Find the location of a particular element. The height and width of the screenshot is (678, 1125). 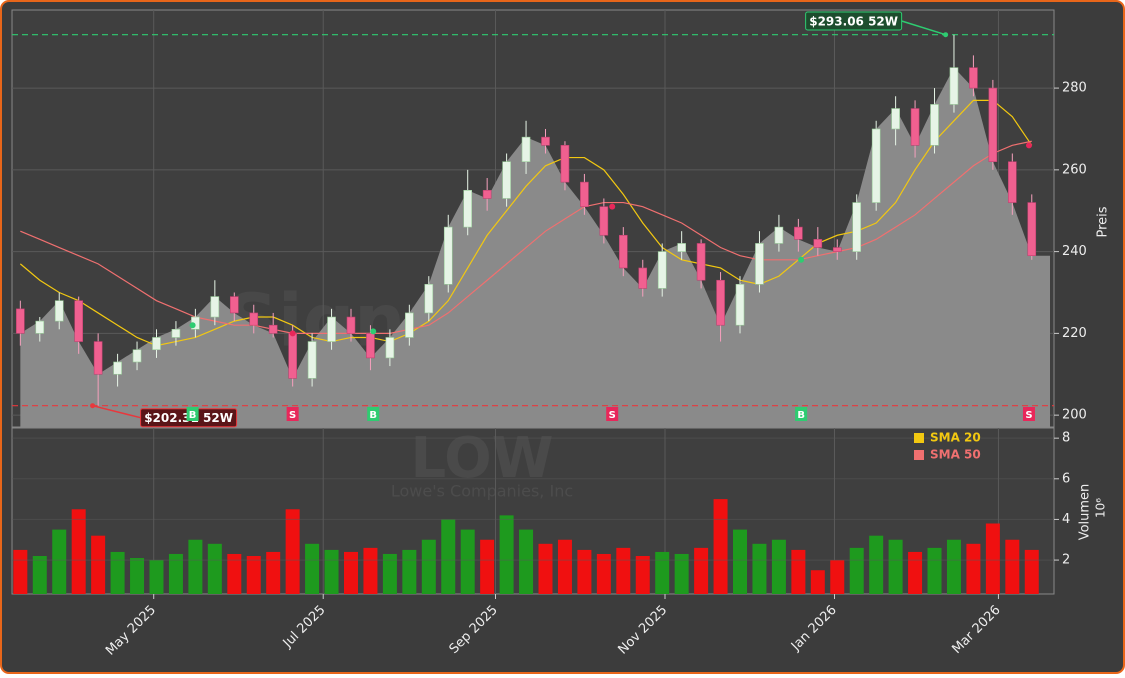

legend-label: SMA 50 is located at coordinates (955, 455).